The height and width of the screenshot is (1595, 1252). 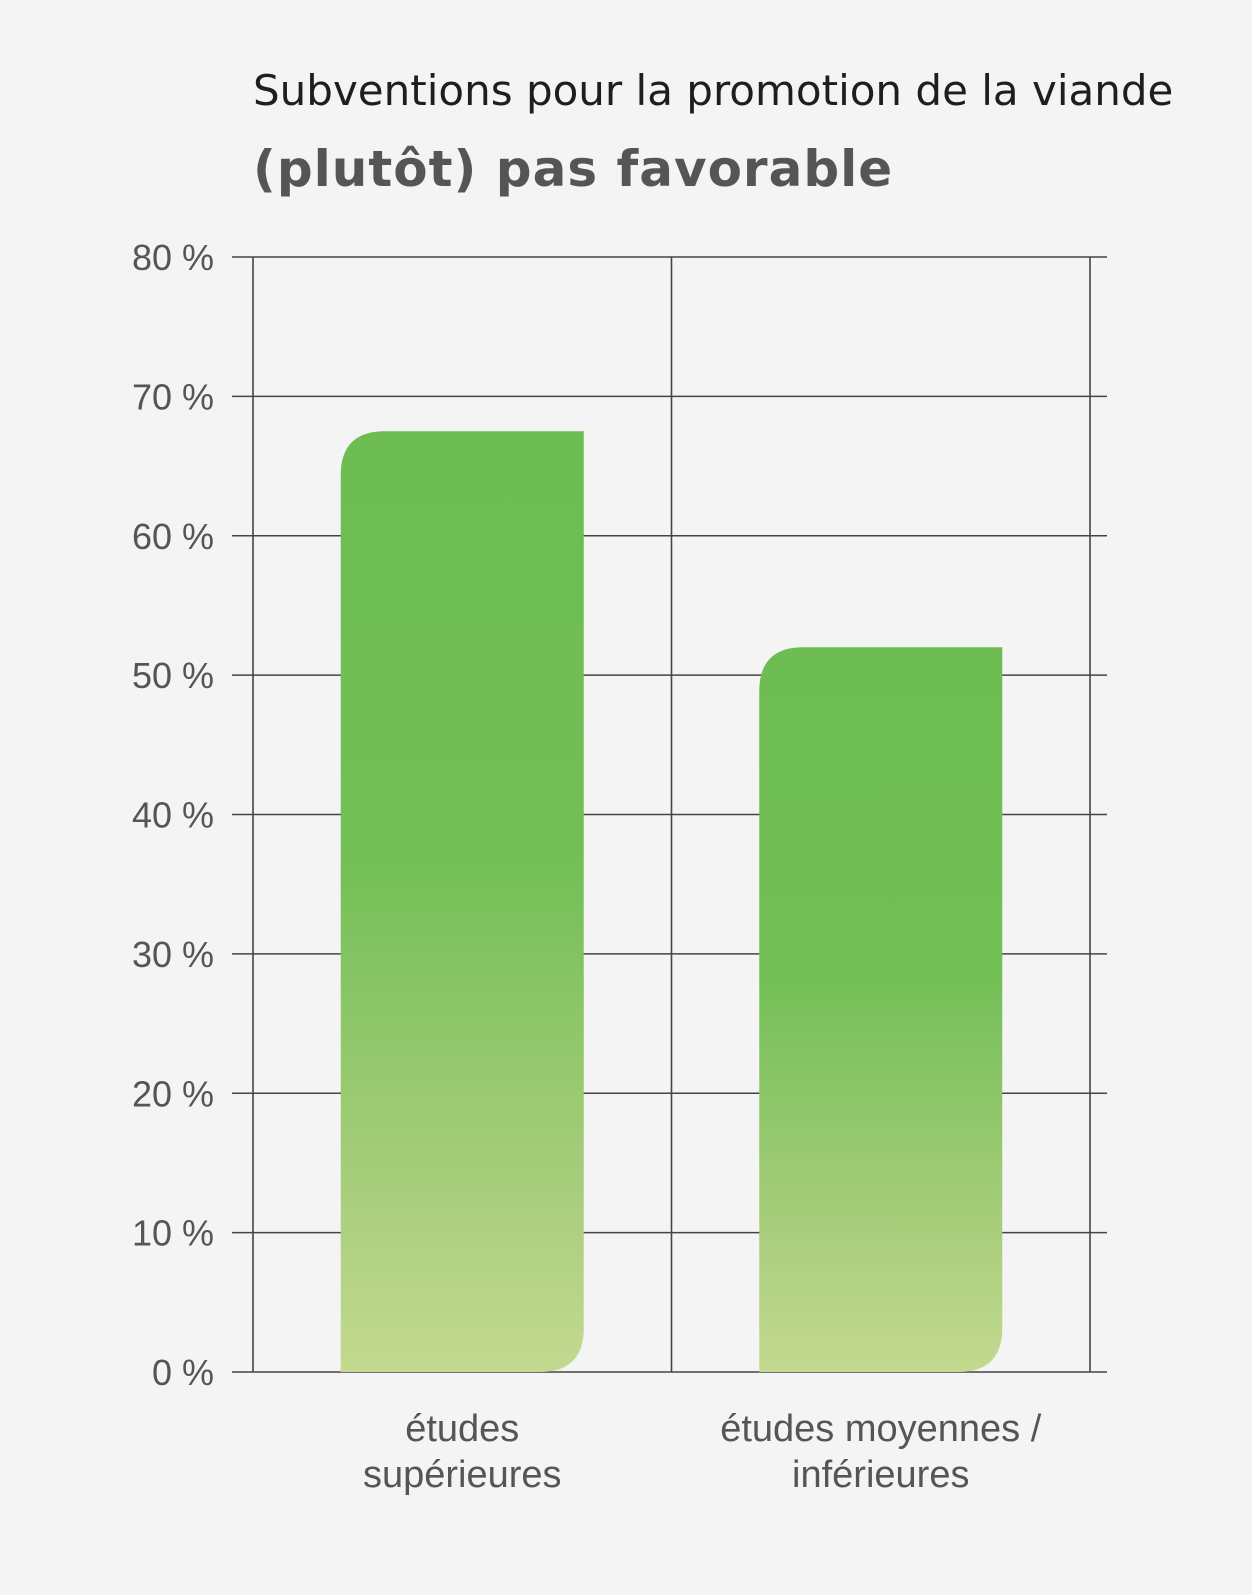 What do you see at coordinates (462, 1429) in the screenshot?
I see `x-category-label: études` at bounding box center [462, 1429].